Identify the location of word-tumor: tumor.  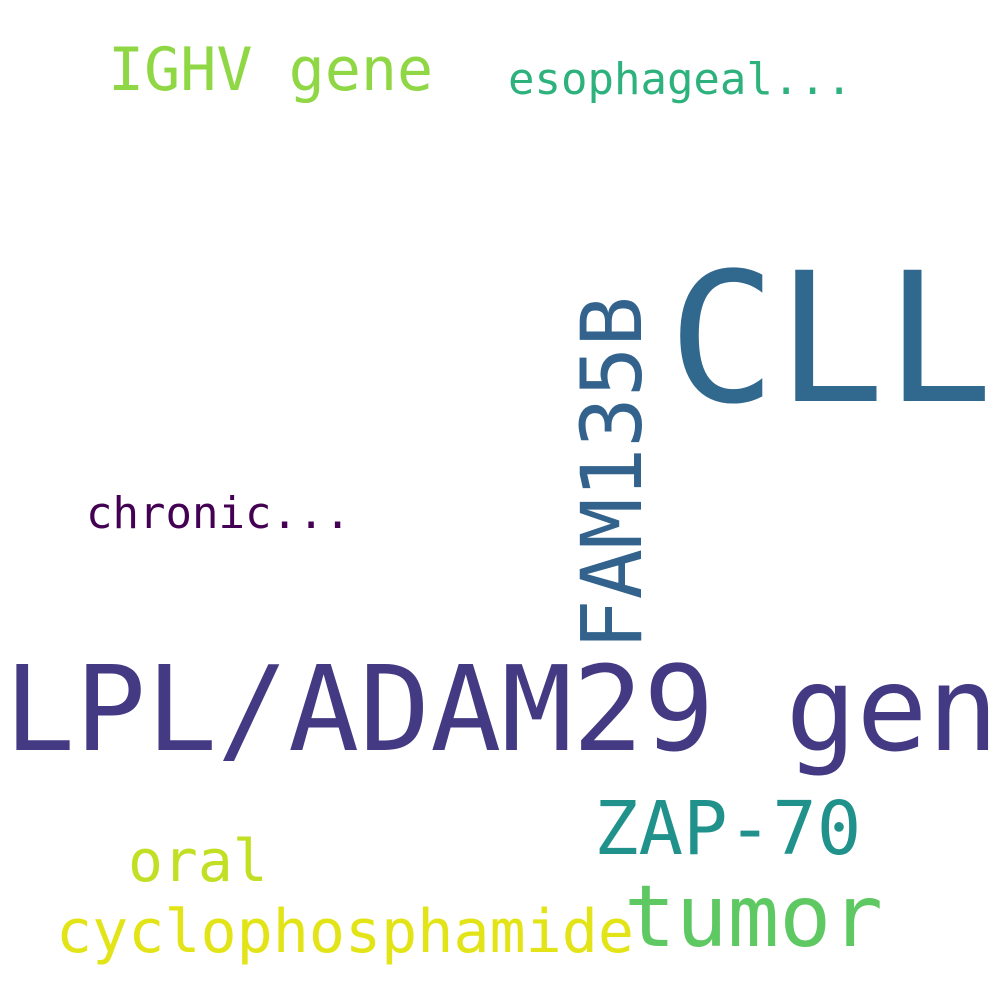
(753, 917).